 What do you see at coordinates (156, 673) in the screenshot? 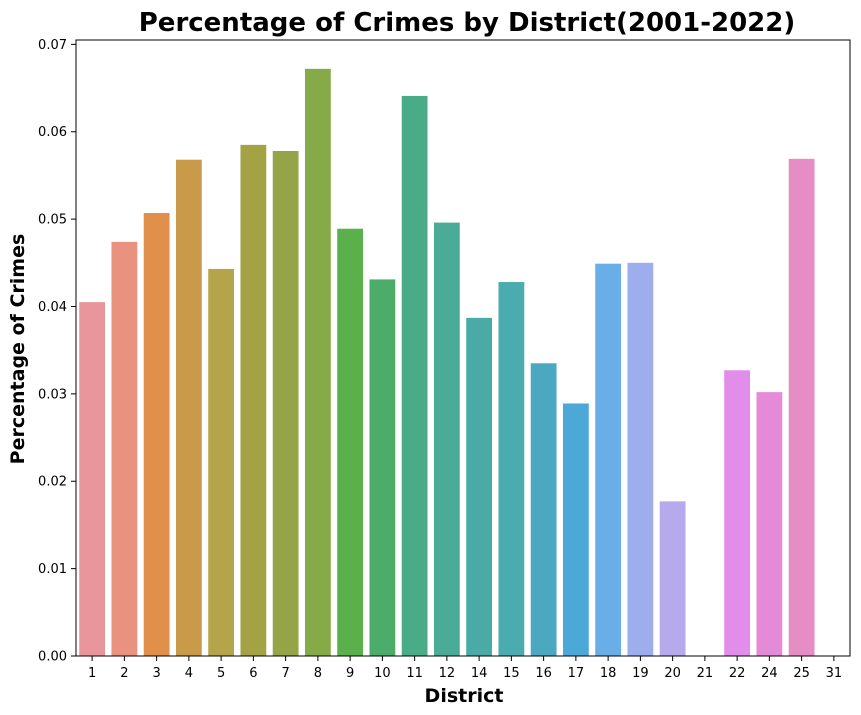
I see `x-tick-label: 3` at bounding box center [156, 673].